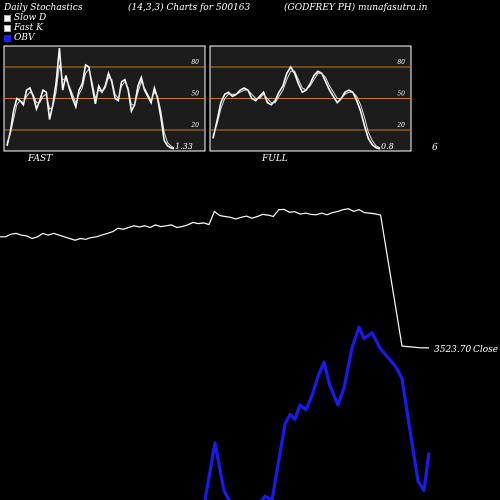 The image size is (500, 500). Describe the element at coordinates (485, 350) in the screenshot. I see `close-label: Close` at that location.